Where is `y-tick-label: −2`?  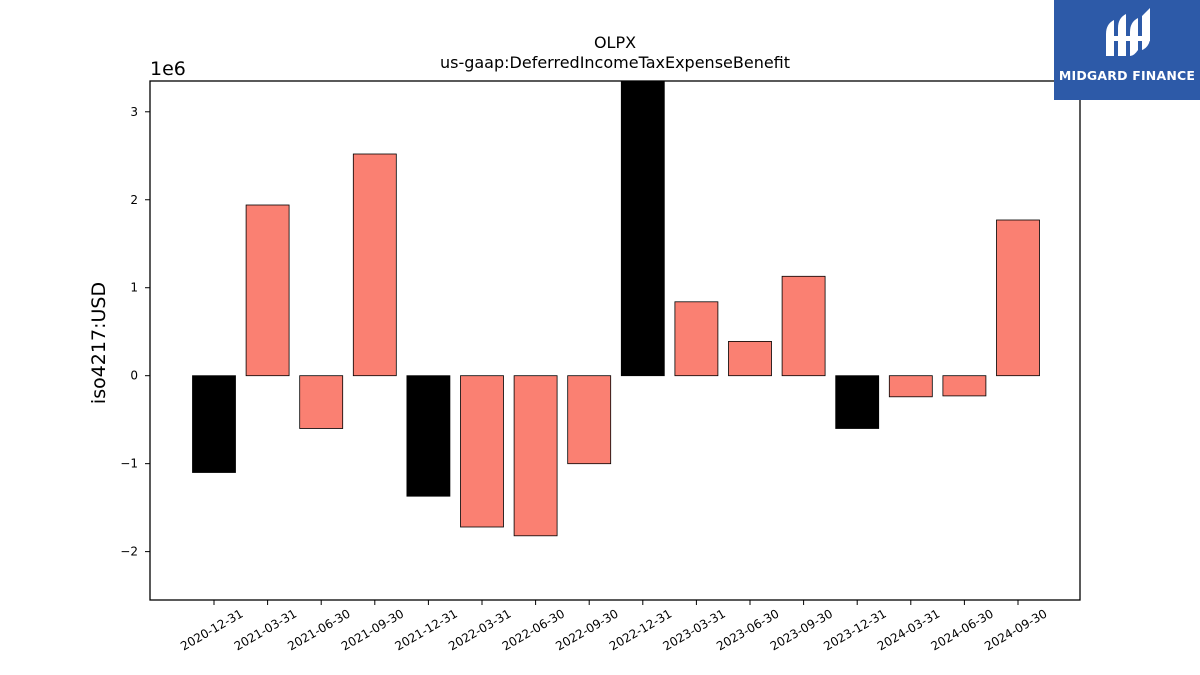 y-tick-label: −2 is located at coordinates (129, 552).